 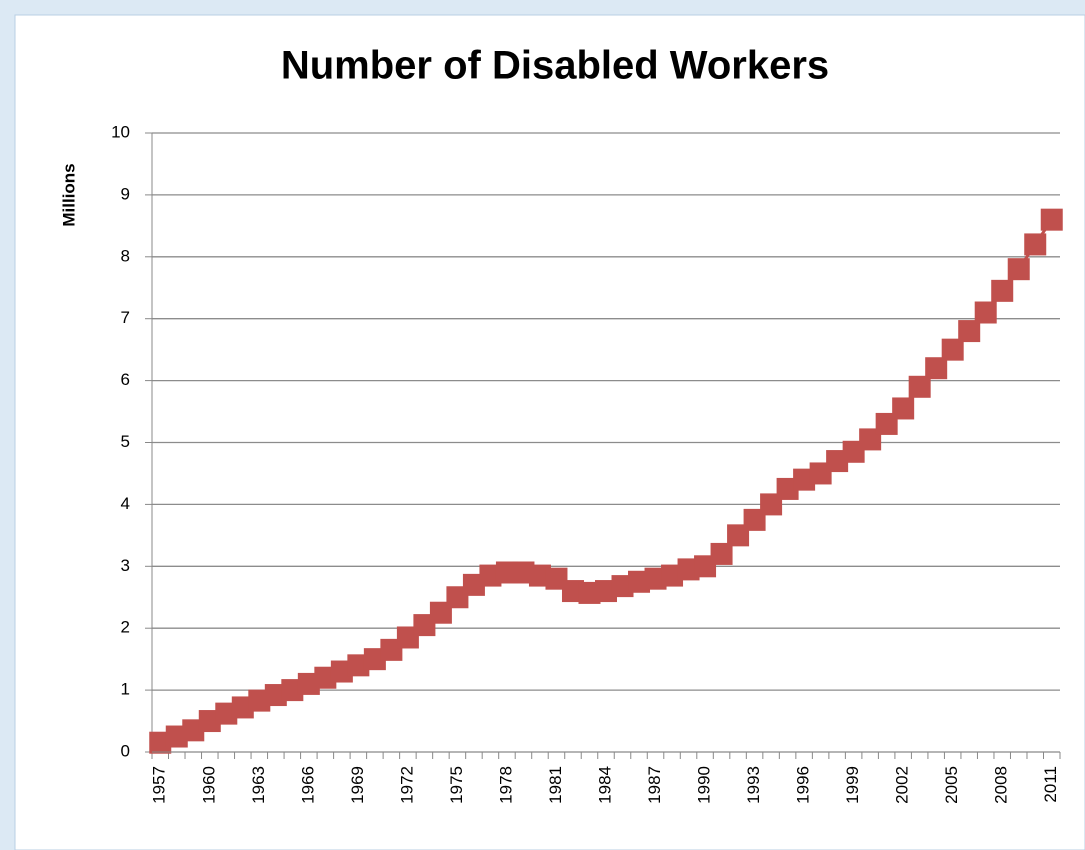 What do you see at coordinates (125, 503) in the screenshot?
I see `y-tick-label: 4` at bounding box center [125, 503].